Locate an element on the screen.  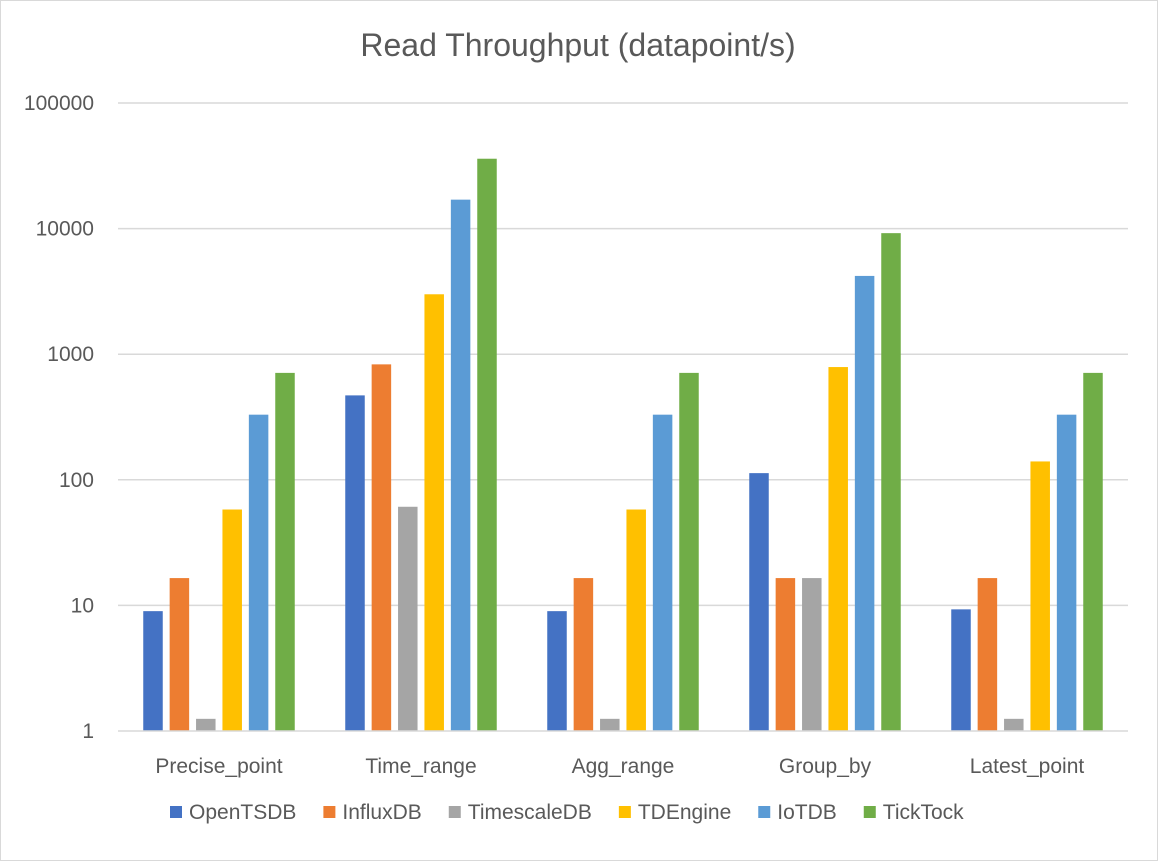
legend-swatch-tdengine is located at coordinates (624, 812).